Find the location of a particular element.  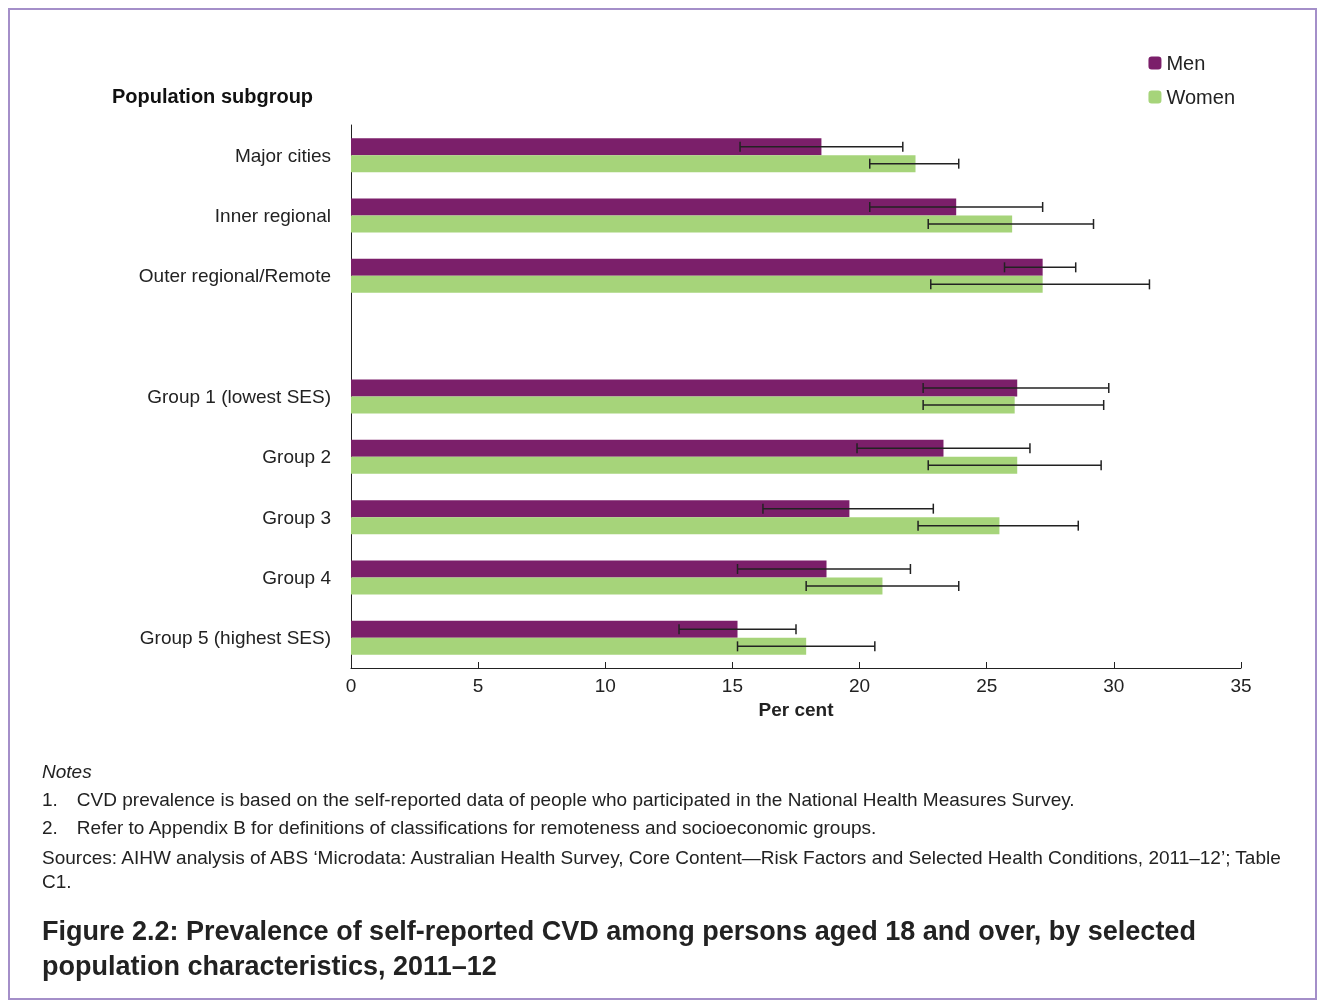

text: 1. CVD prevalence is based on the self-reported data of people who participated in the National Health Measures Survey. is located at coordinates (559, 800).